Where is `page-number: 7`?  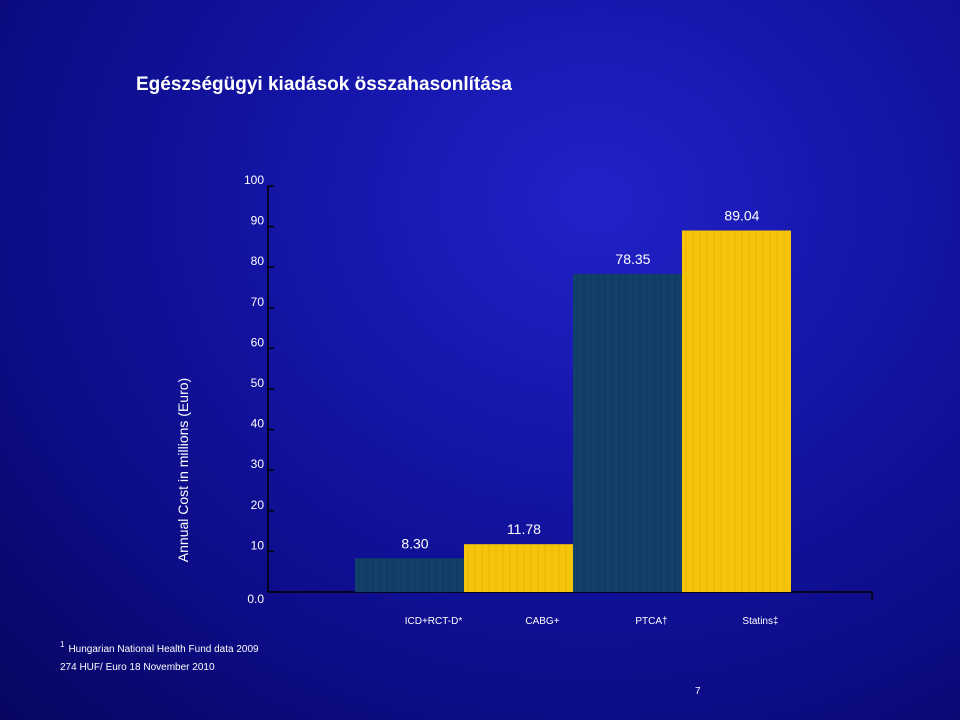
page-number: 7 is located at coordinates (698, 691).